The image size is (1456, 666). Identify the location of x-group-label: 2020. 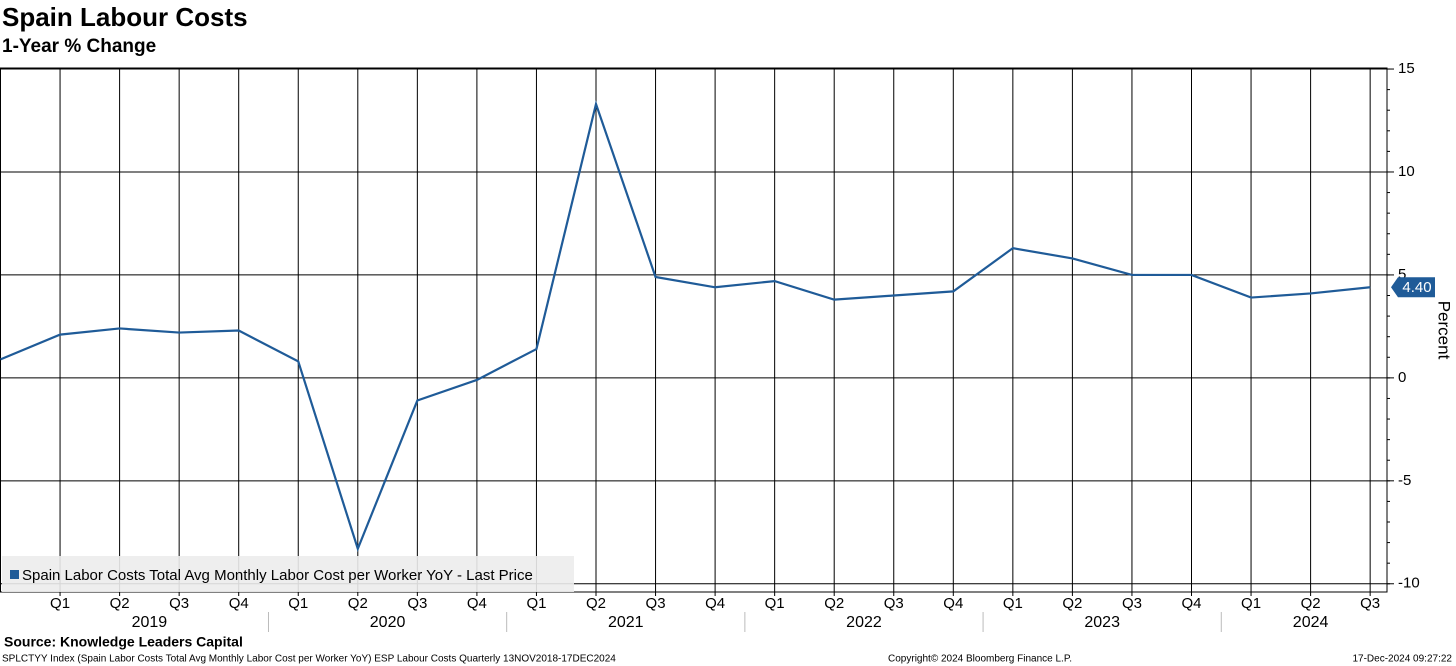
(388, 622).